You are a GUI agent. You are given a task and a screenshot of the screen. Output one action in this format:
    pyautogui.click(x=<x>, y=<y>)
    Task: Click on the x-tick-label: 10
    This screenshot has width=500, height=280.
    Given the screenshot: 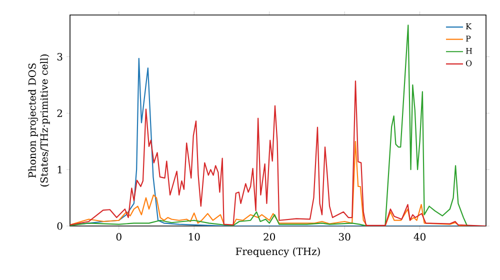 What is the action you would take?
    pyautogui.click(x=194, y=237)
    